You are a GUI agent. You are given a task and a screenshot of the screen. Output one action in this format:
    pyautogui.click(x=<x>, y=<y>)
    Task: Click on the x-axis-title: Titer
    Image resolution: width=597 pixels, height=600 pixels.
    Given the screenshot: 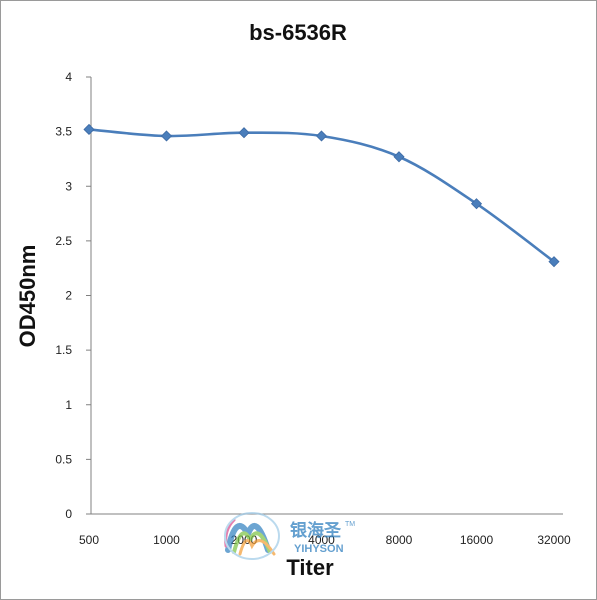 What is the action you would take?
    pyautogui.click(x=310, y=567)
    